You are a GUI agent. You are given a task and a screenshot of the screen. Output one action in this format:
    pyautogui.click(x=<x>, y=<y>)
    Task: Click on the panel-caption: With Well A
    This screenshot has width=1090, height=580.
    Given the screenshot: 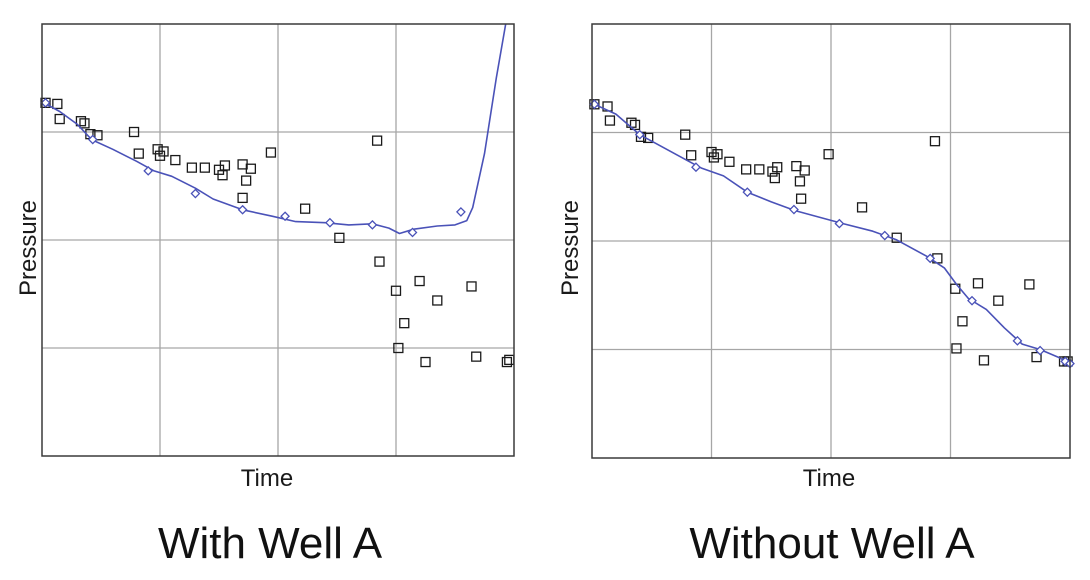 What is the action you would take?
    pyautogui.click(x=270, y=543)
    